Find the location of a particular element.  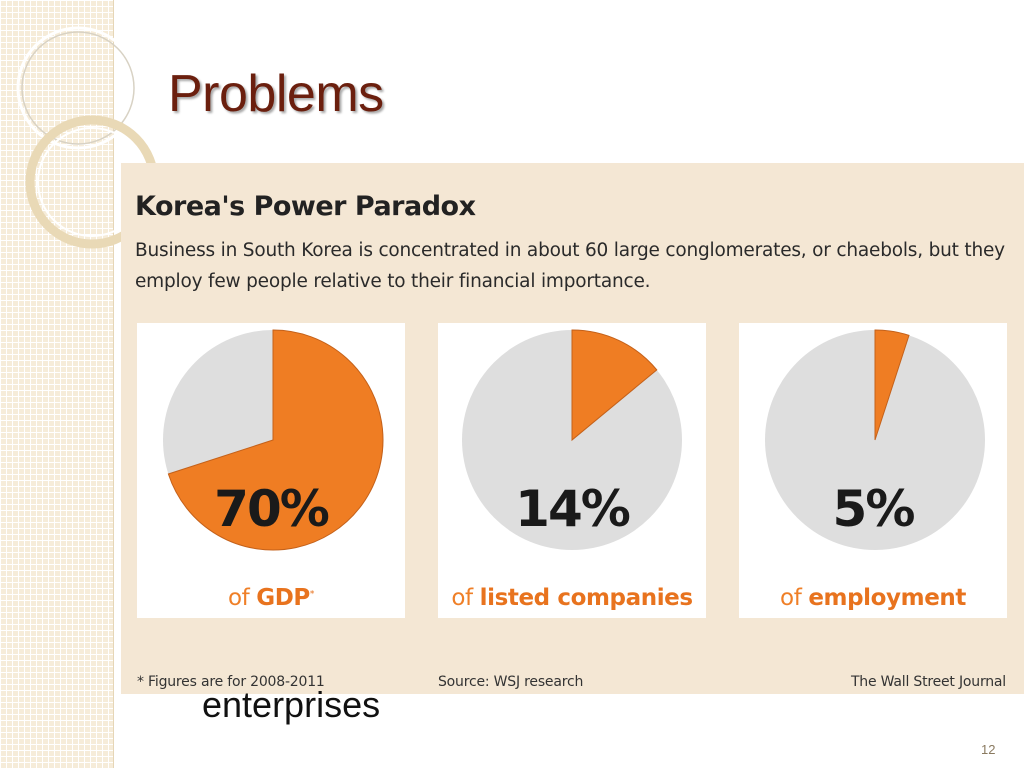

source-note: Source: WSJ research is located at coordinates (511, 682).